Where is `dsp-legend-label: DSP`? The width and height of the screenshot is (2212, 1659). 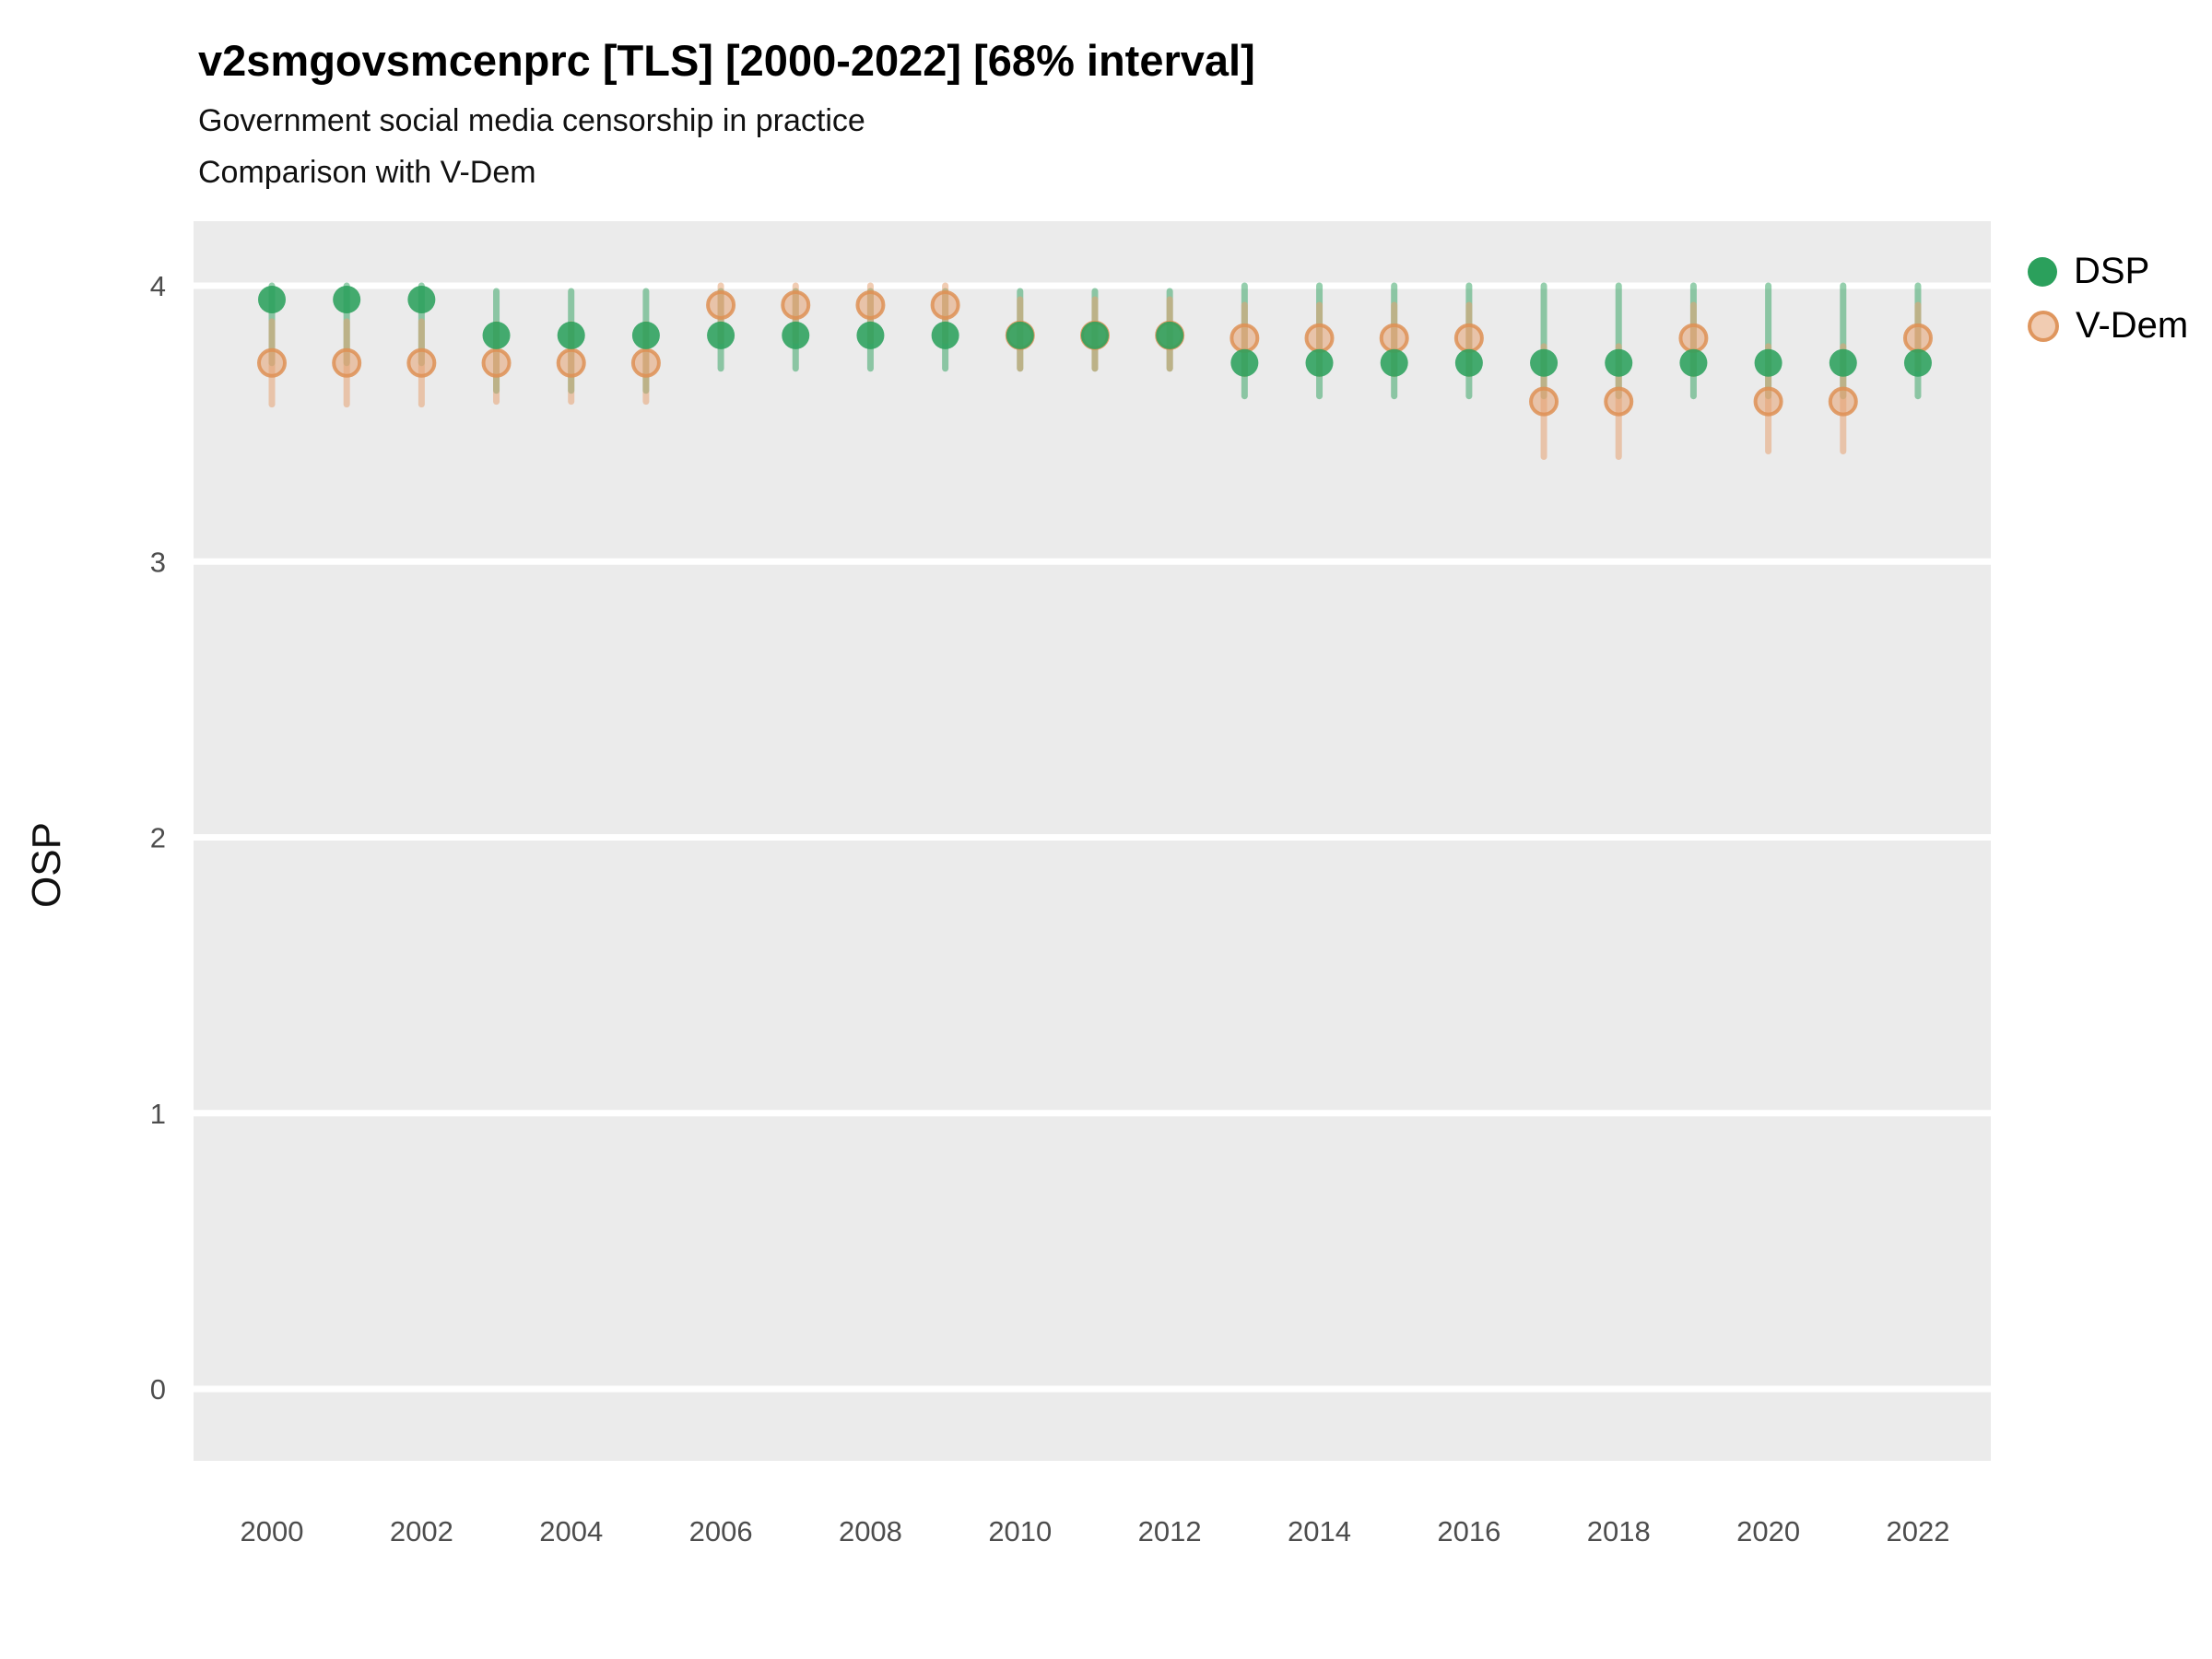 dsp-legend-label: DSP is located at coordinates (2112, 271).